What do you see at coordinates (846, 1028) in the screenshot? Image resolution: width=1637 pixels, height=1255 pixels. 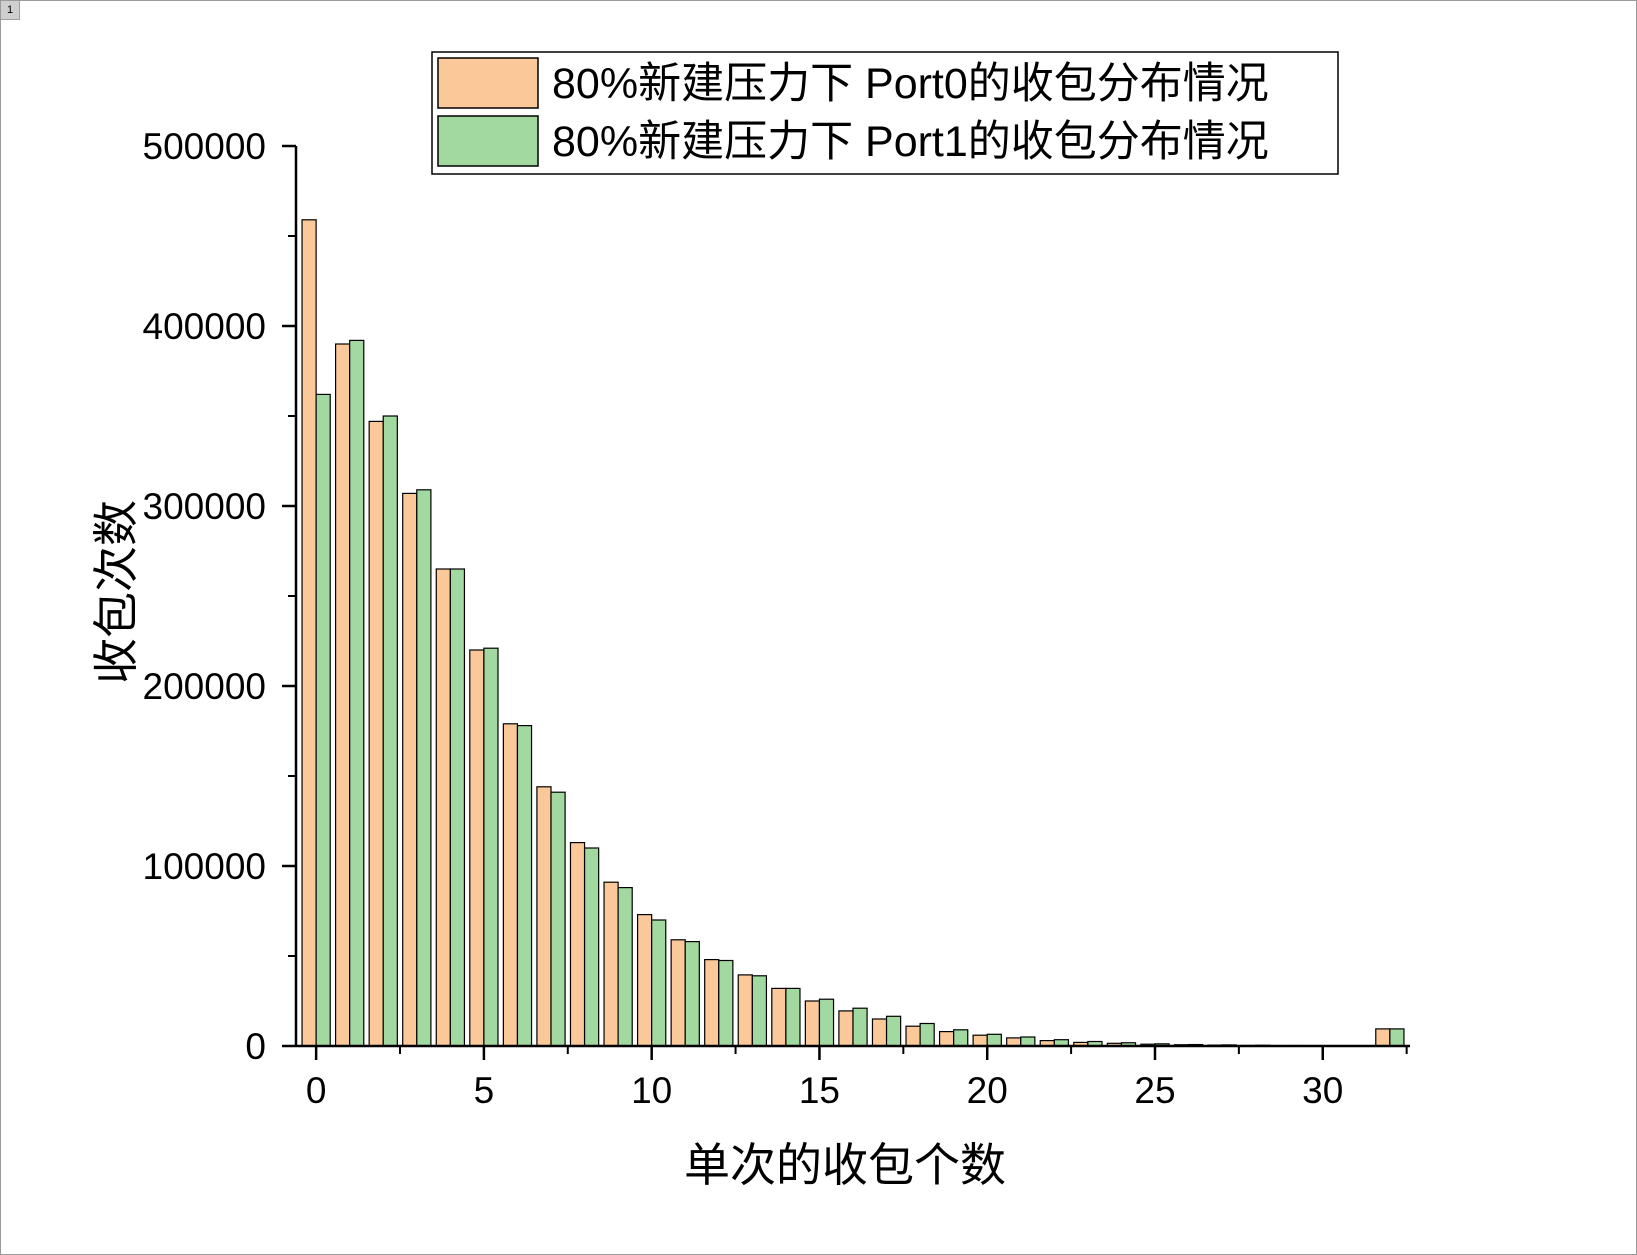 I see `bar-series0-x16` at bounding box center [846, 1028].